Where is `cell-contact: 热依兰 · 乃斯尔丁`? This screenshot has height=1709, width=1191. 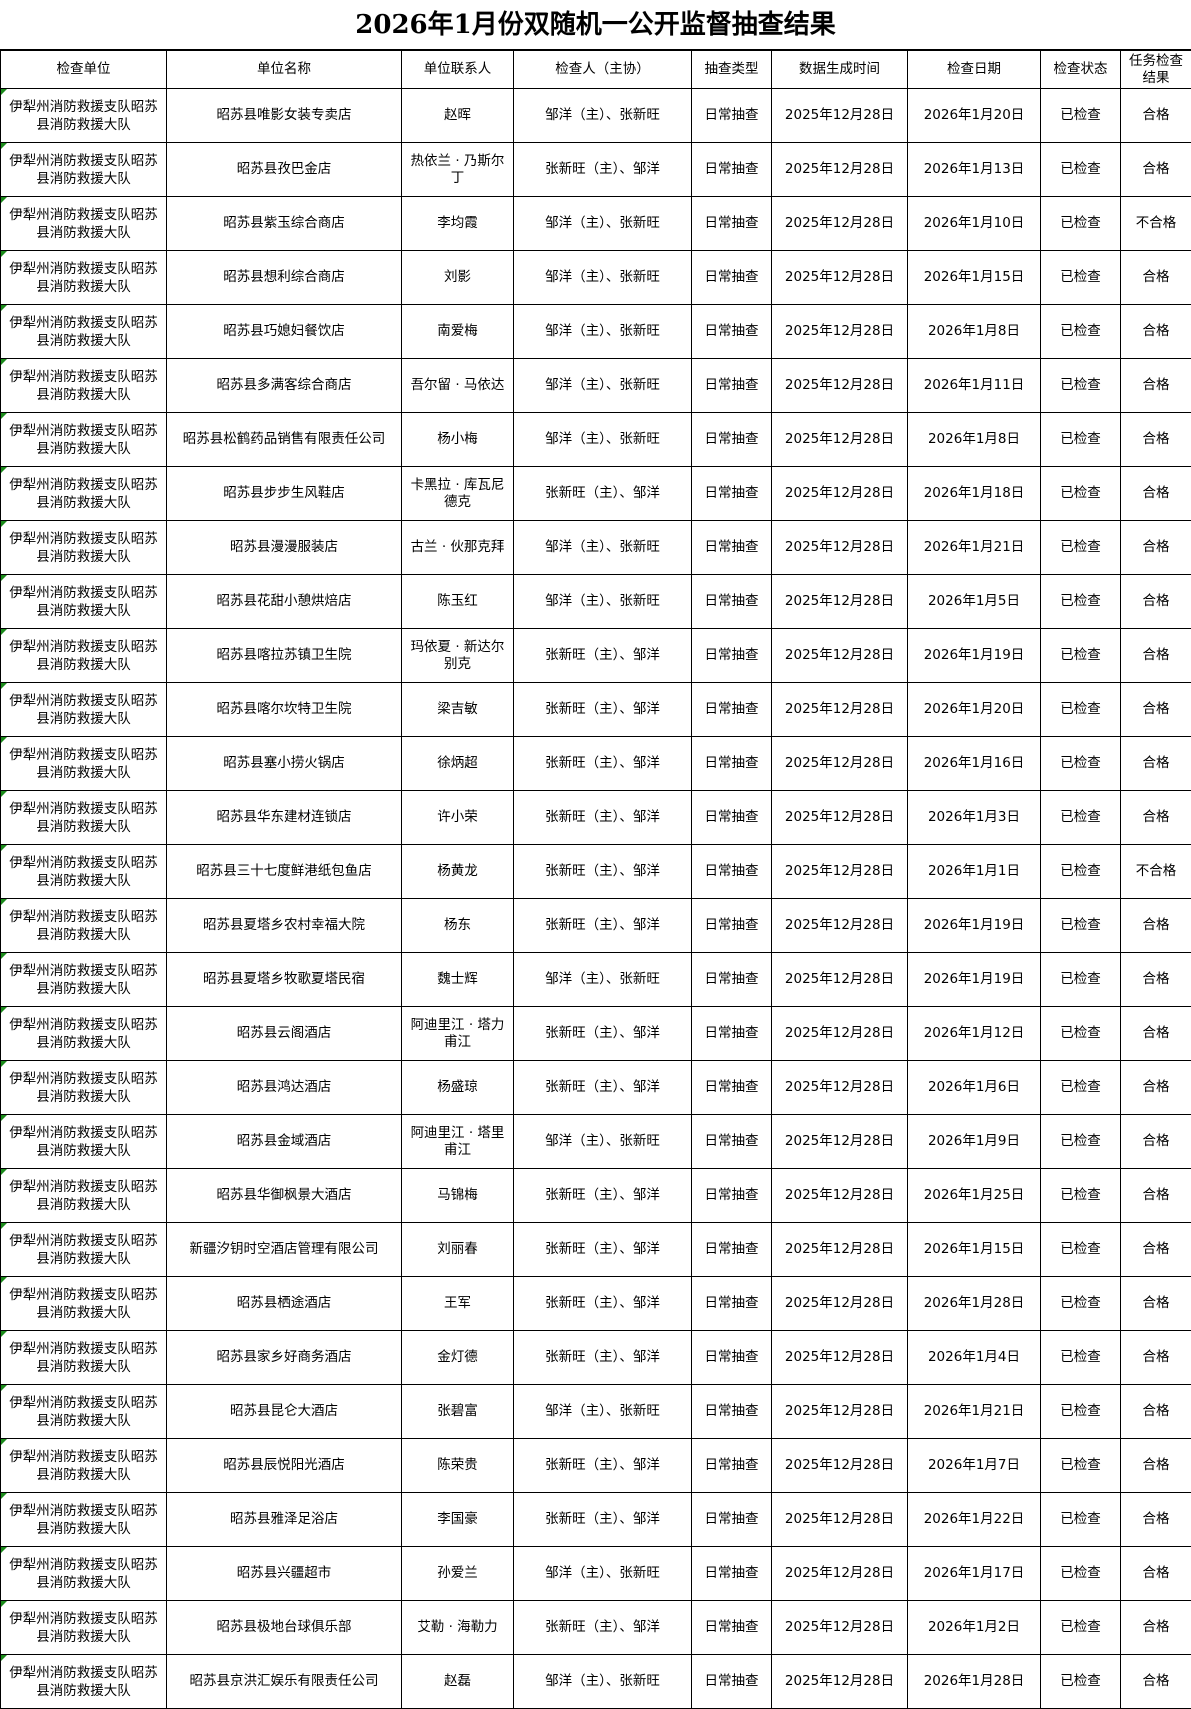
cell-contact: 热依兰 · 乃斯尔丁 is located at coordinates (458, 170).